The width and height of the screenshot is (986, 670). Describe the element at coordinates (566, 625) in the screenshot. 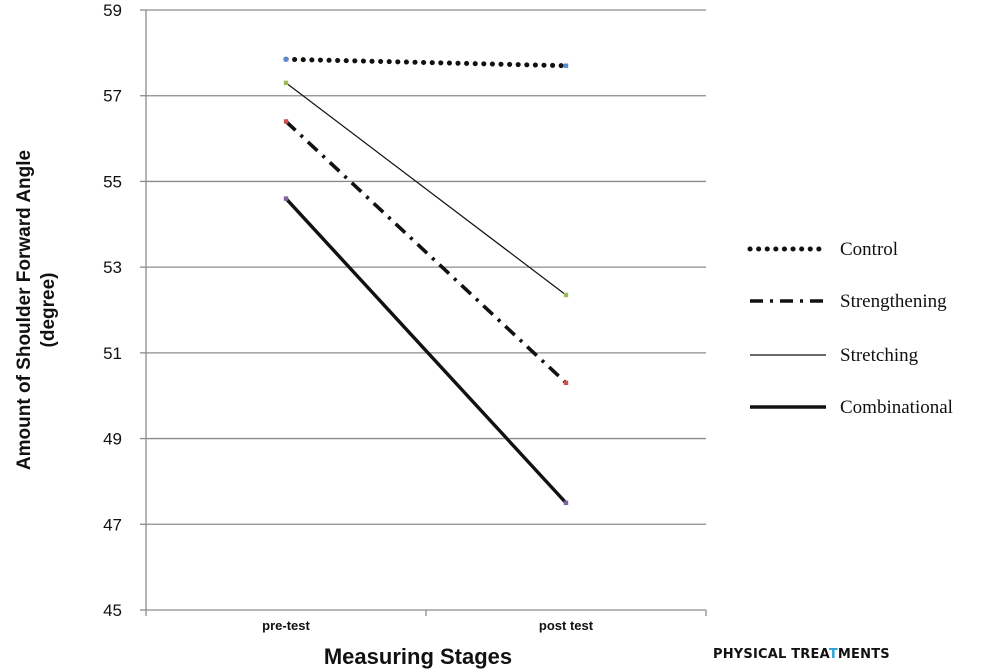

I see `x-tick-label: post test` at that location.